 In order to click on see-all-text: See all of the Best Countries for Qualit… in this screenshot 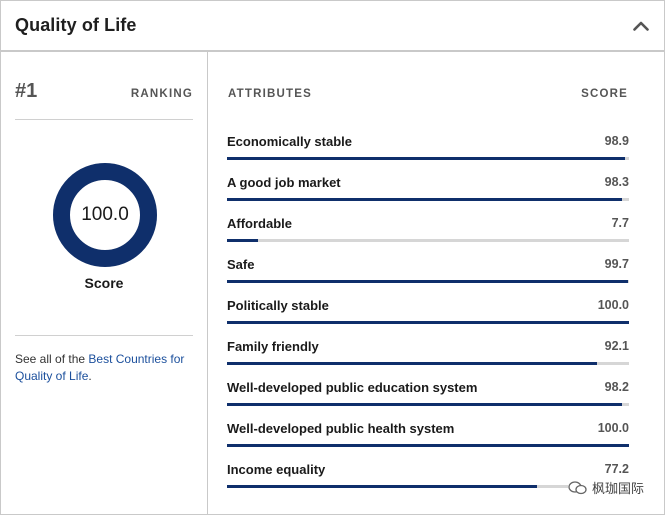, I will do `click(105, 368)`.